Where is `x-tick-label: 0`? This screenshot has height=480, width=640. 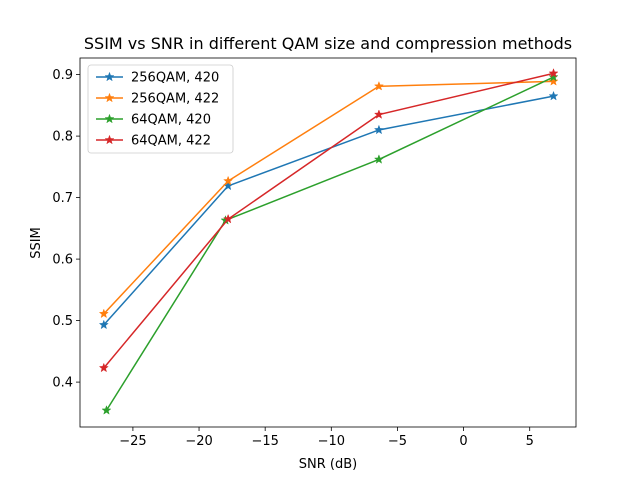
x-tick-label: 0 is located at coordinates (463, 441).